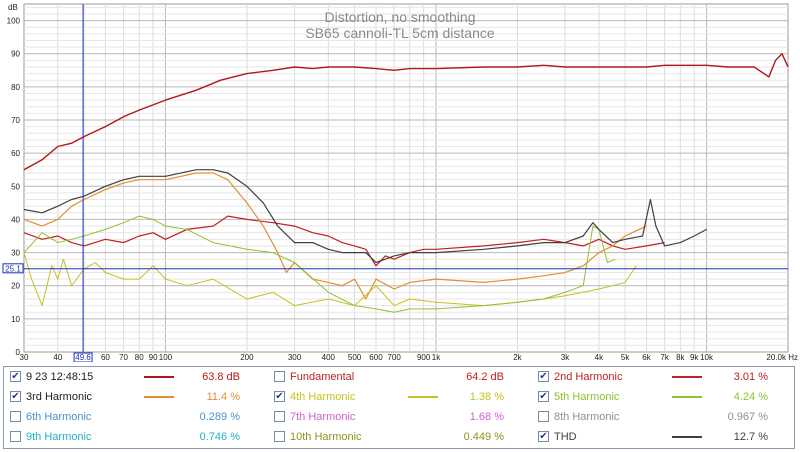 The width and height of the screenshot is (800, 452). Describe the element at coordinates (15, 87) in the screenshot. I see `y-tick-label: 80` at that location.